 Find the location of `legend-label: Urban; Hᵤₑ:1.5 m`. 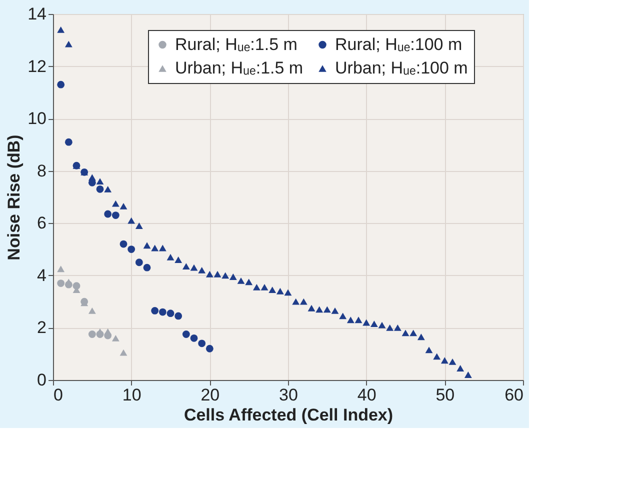

legend-label: Urban; Hᵤₑ:1.5 m is located at coordinates (239, 68).